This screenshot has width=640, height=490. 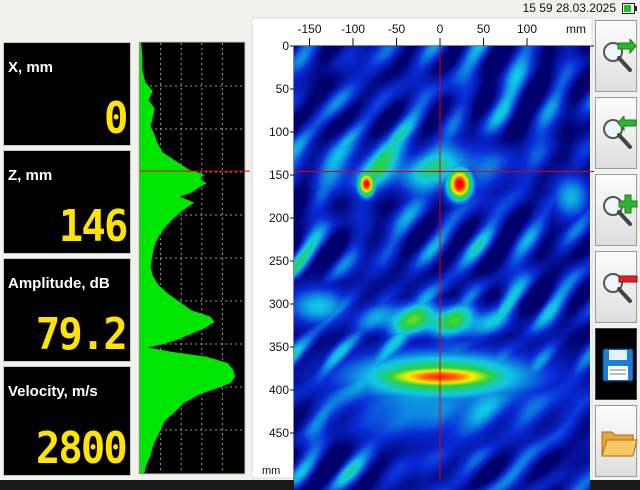 What do you see at coordinates (81, 448) in the screenshot?
I see `readout-velocity-value: 2800` at bounding box center [81, 448].